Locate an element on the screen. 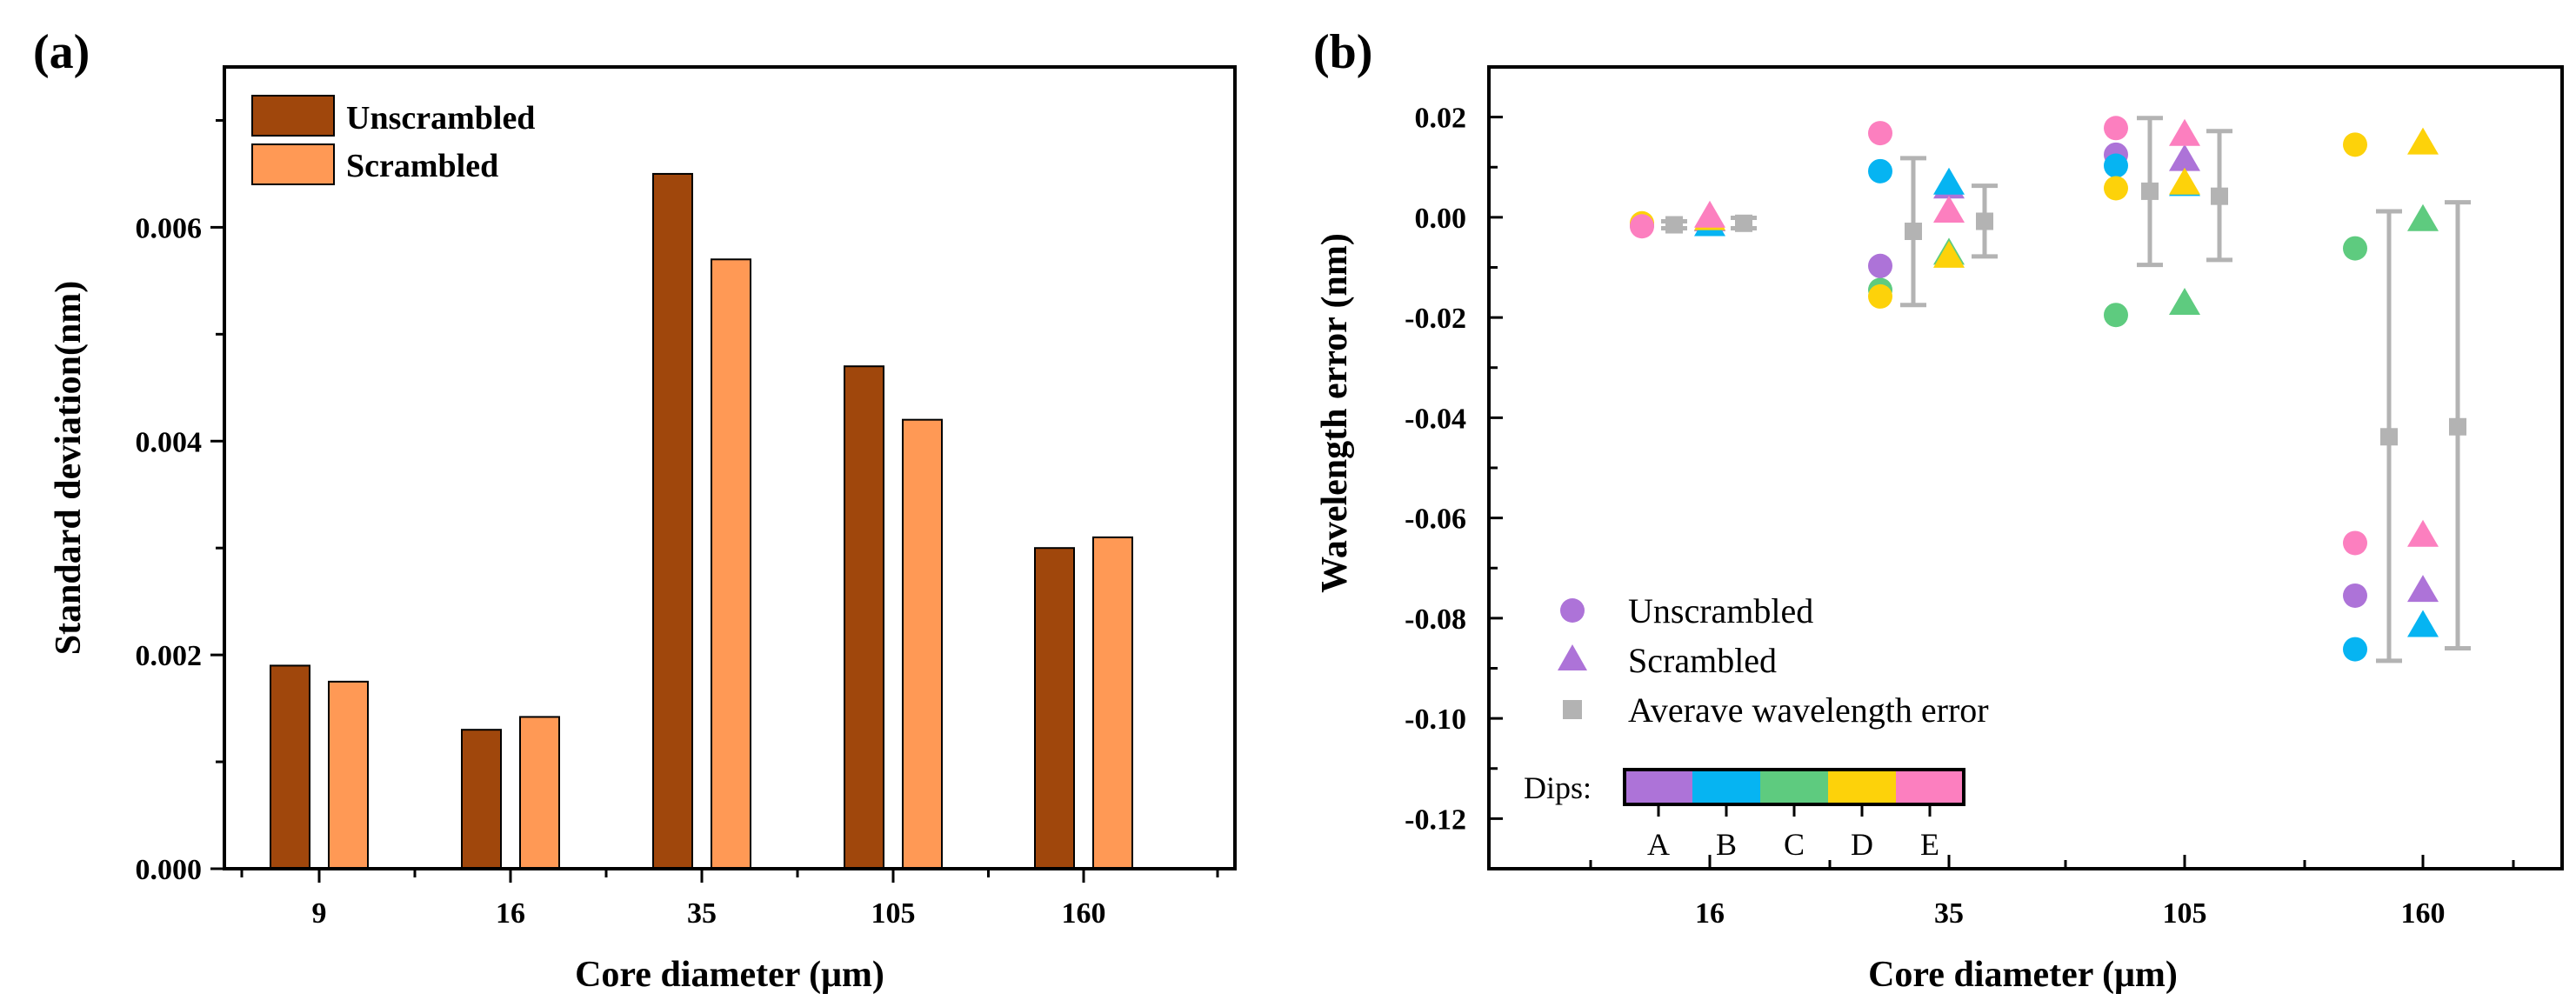 This screenshot has width=2576, height=1007. dip-label-A: A is located at coordinates (1658, 844).